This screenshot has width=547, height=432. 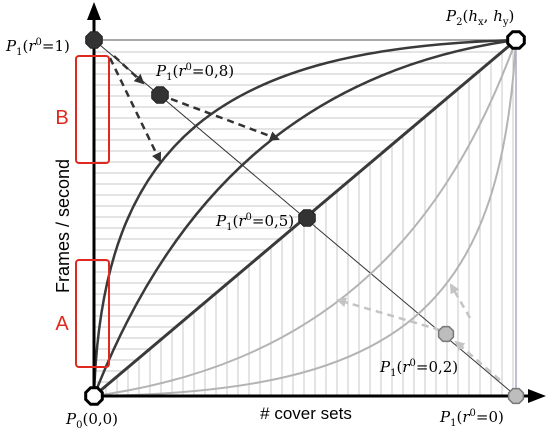 What do you see at coordinates (94, 396) in the screenshot?
I see `origin-node` at bounding box center [94, 396].